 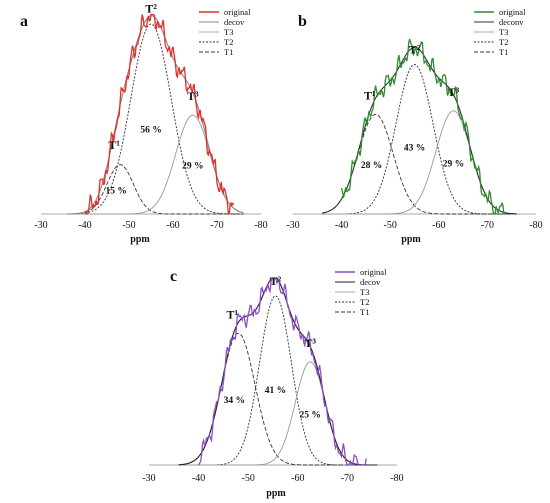 What do you see at coordinates (150, 131) in the screenshot?
I see `peak-percent-label: 56 %` at bounding box center [150, 131].